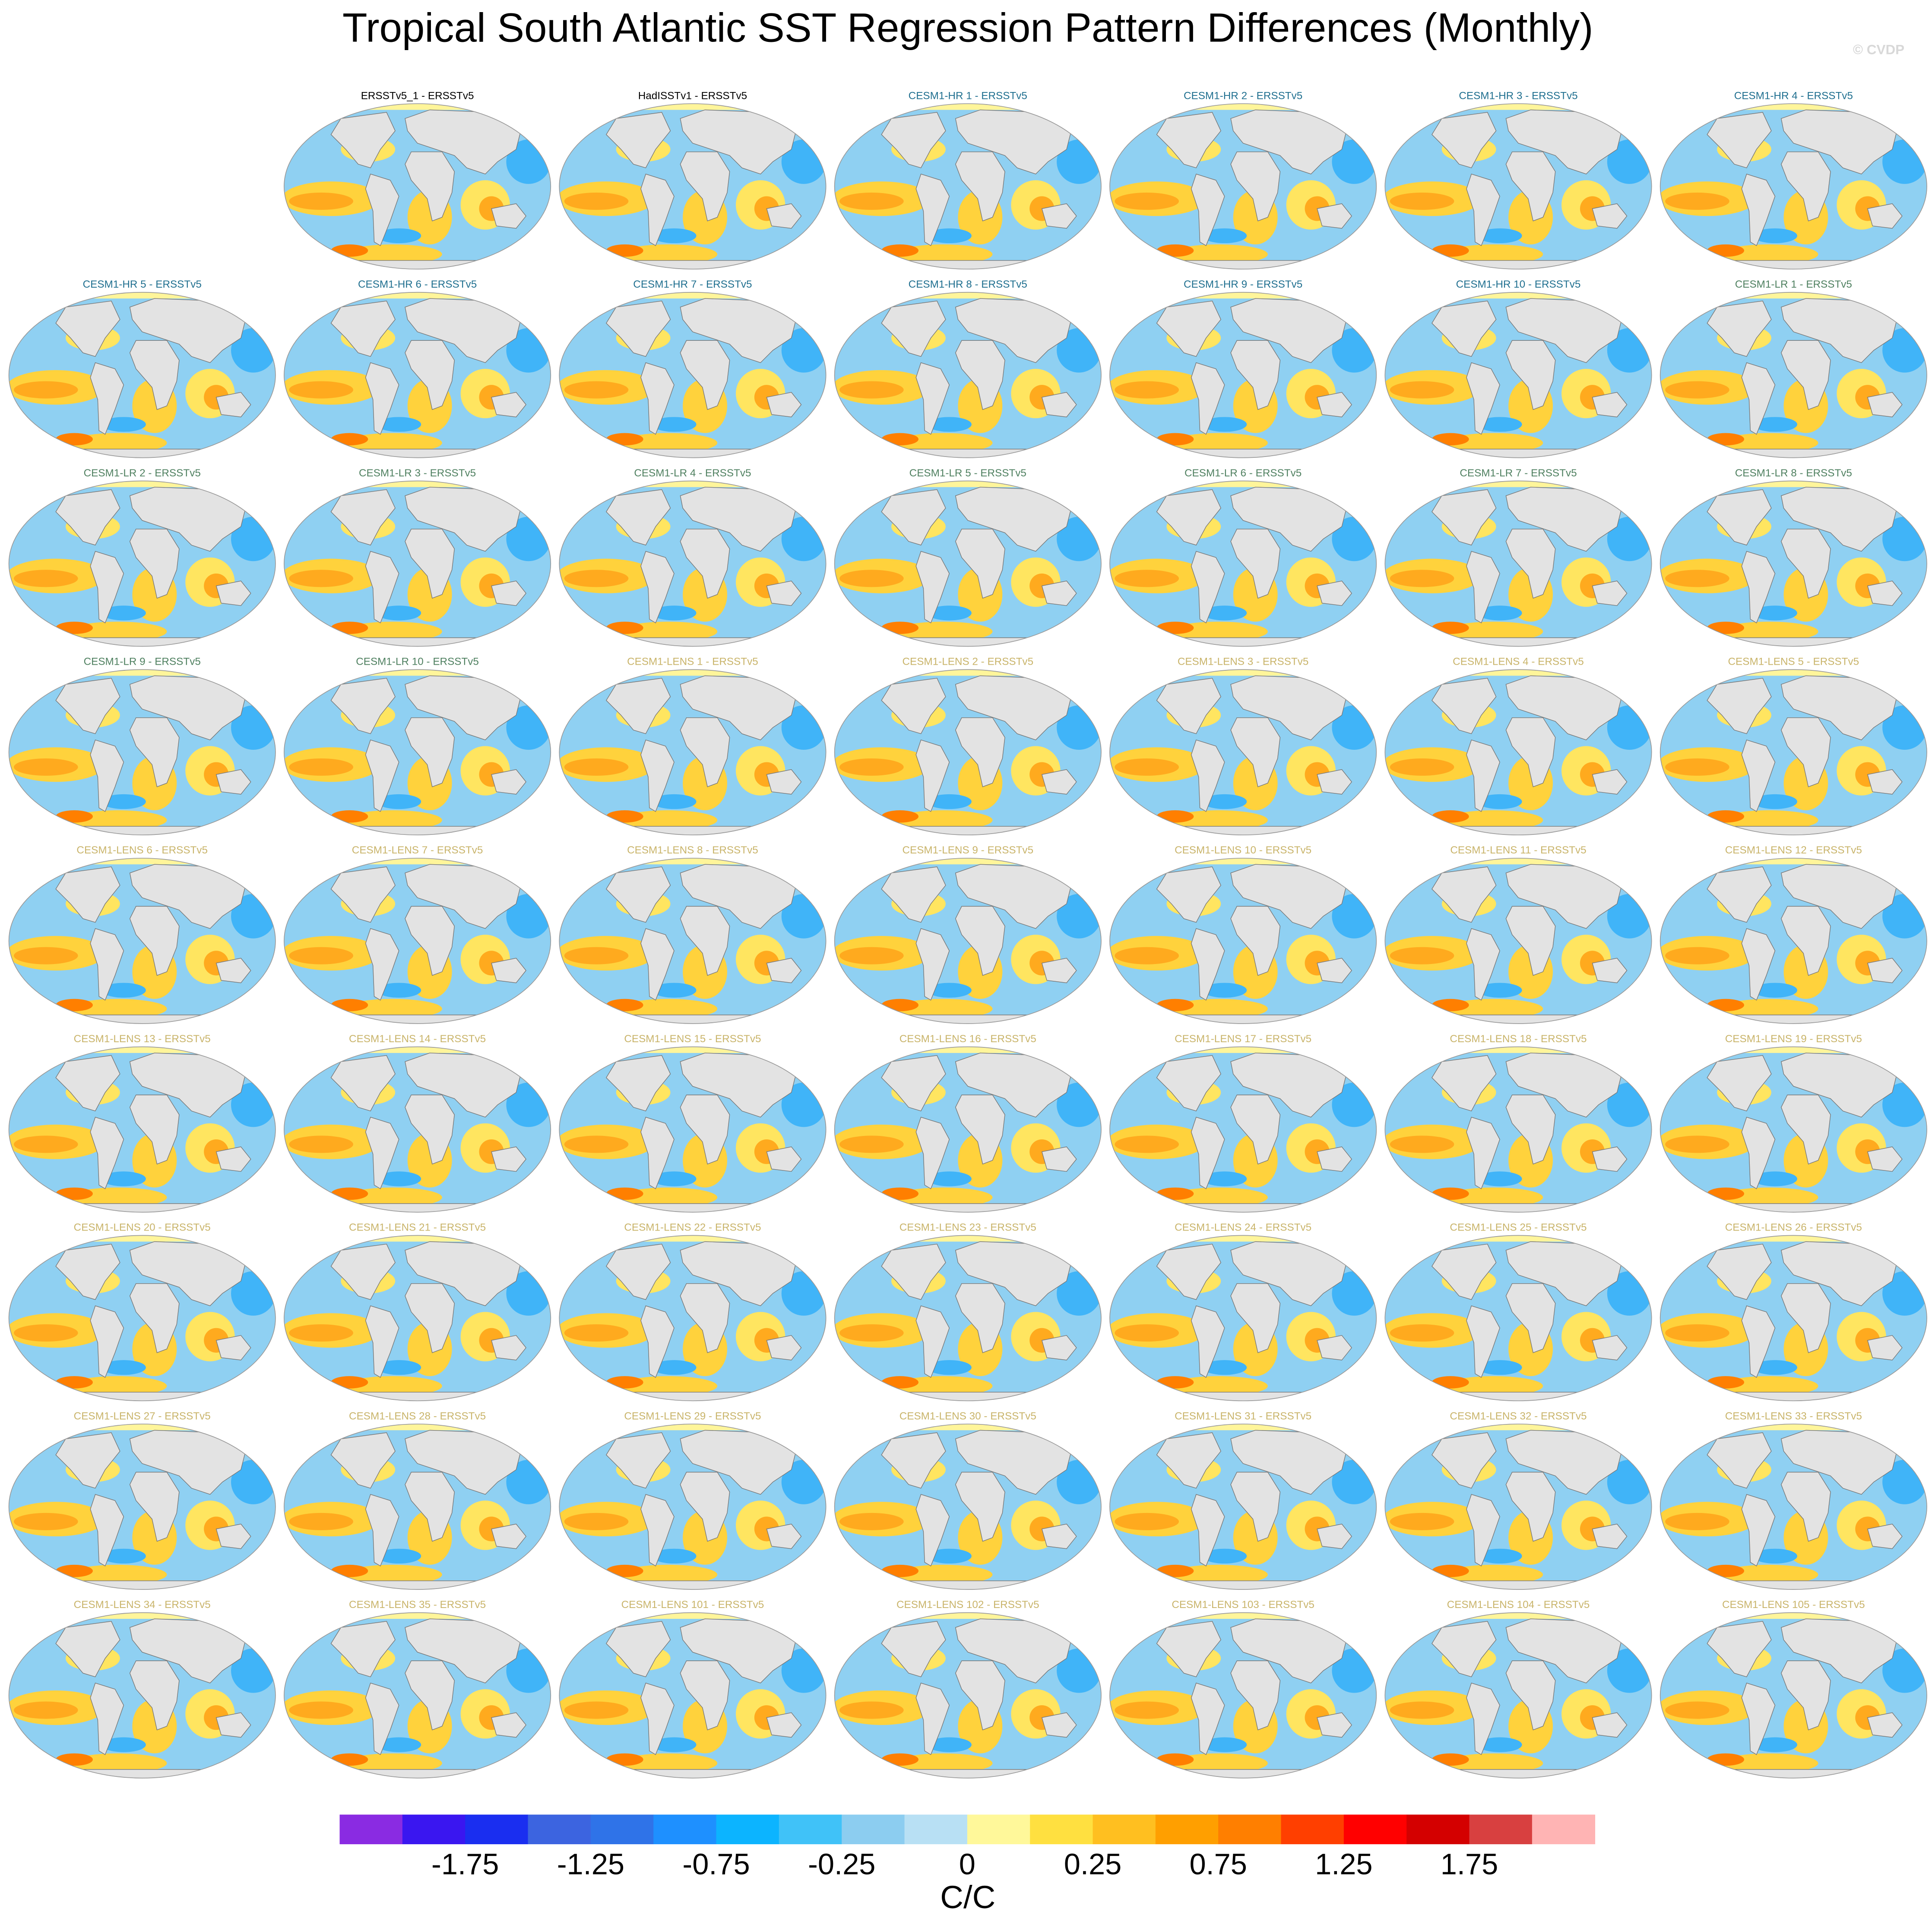  What do you see at coordinates (1793, 1228) in the screenshot?
I see `panel-title: CESM1-LENS 26 - ERSSTv5` at bounding box center [1793, 1228].